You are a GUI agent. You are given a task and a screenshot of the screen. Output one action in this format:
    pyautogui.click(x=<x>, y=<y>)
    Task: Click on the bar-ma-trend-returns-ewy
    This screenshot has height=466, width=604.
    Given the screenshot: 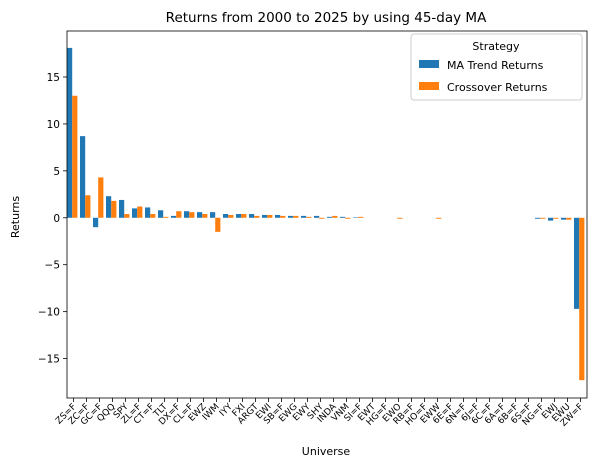 What is the action you would take?
    pyautogui.click(x=304, y=216)
    